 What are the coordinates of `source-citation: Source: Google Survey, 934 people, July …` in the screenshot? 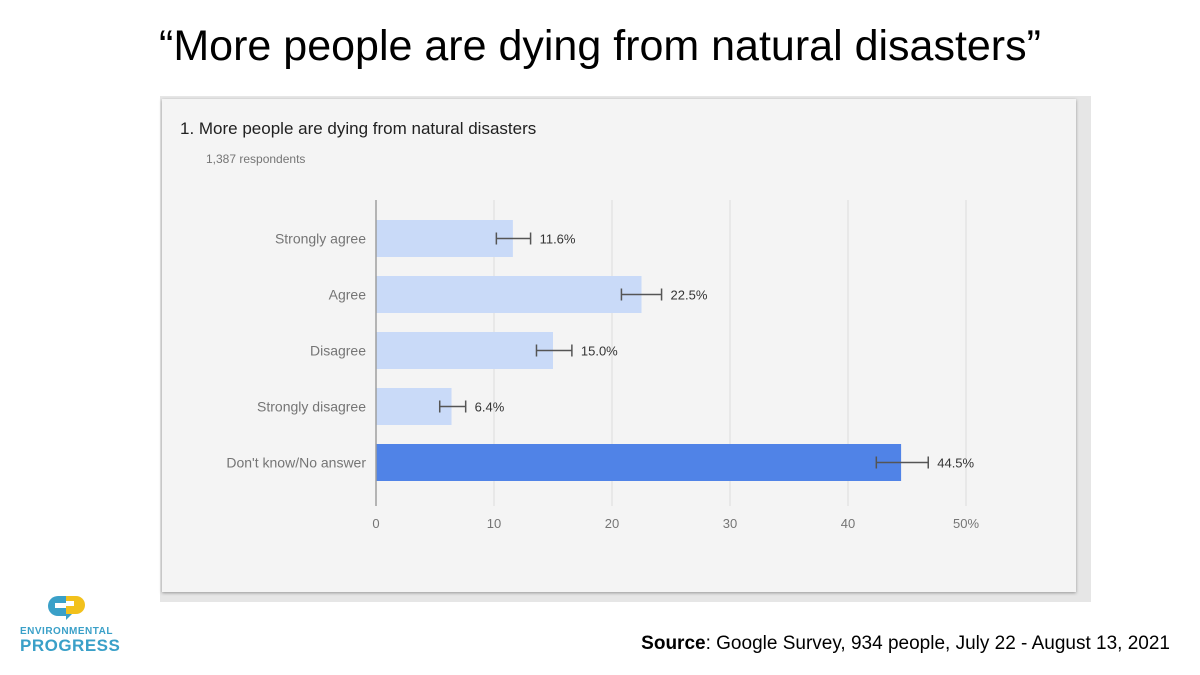 It's located at (905, 644).